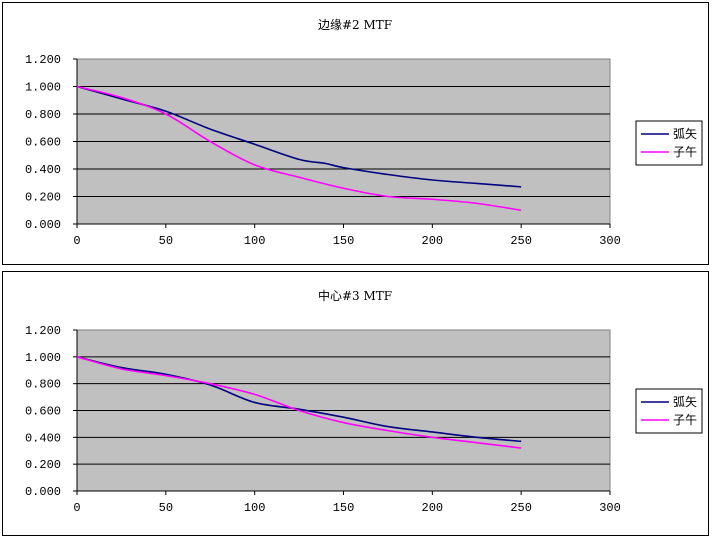  What do you see at coordinates (355, 25) in the screenshot?
I see `chart-title: 边缘#2 MTF` at bounding box center [355, 25].